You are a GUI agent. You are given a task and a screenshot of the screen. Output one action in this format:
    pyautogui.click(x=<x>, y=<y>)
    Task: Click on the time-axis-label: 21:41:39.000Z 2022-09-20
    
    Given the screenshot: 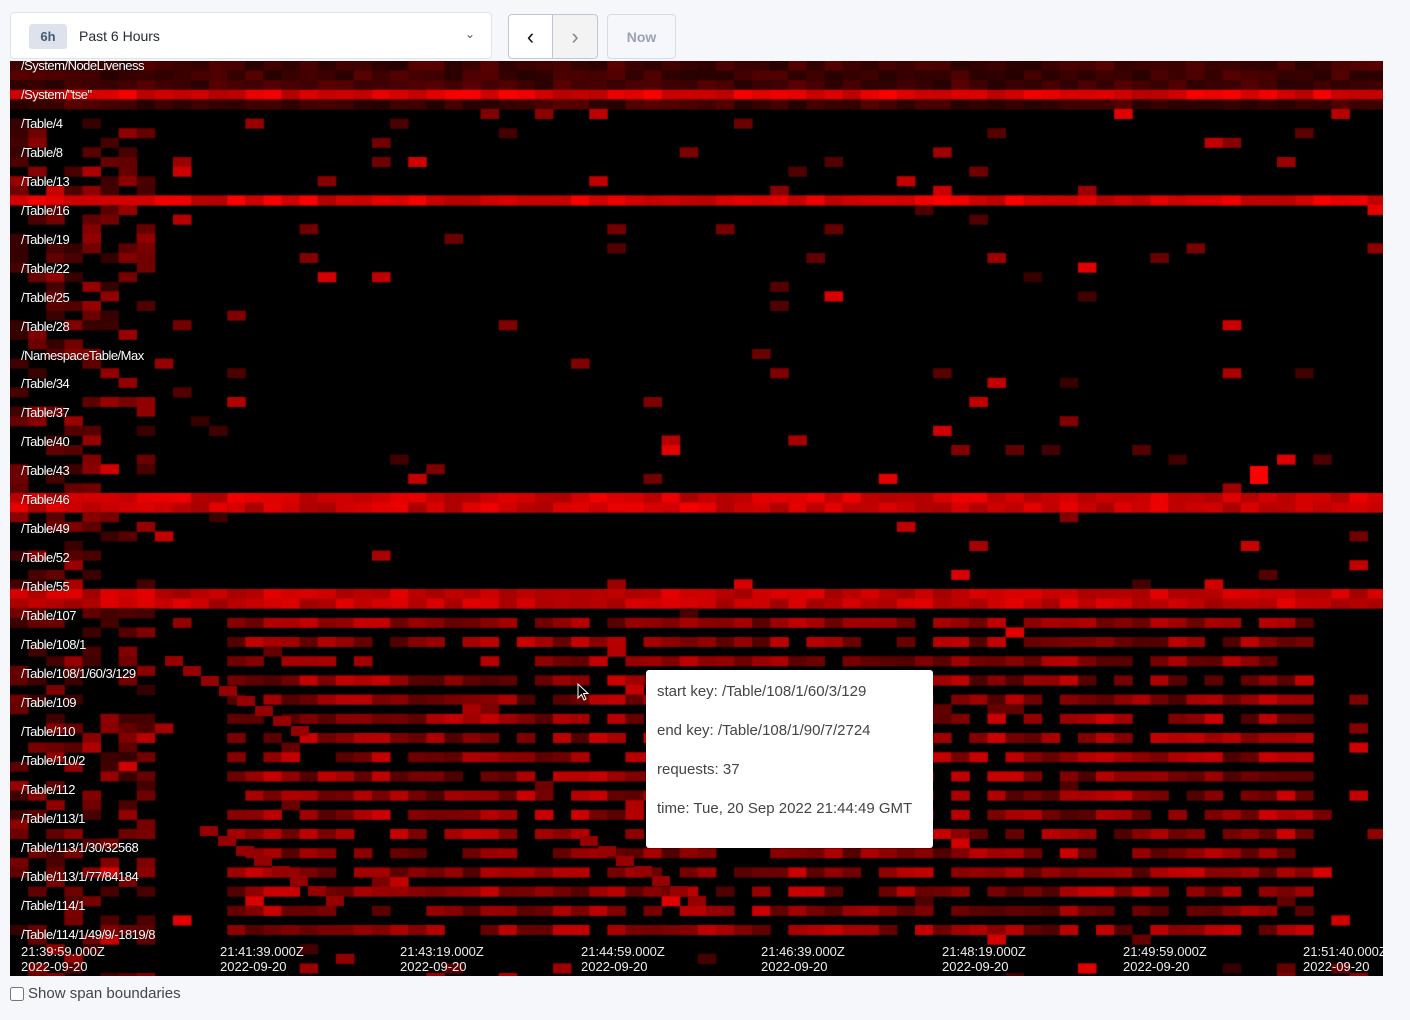 What is the action you would take?
    pyautogui.click(x=262, y=959)
    